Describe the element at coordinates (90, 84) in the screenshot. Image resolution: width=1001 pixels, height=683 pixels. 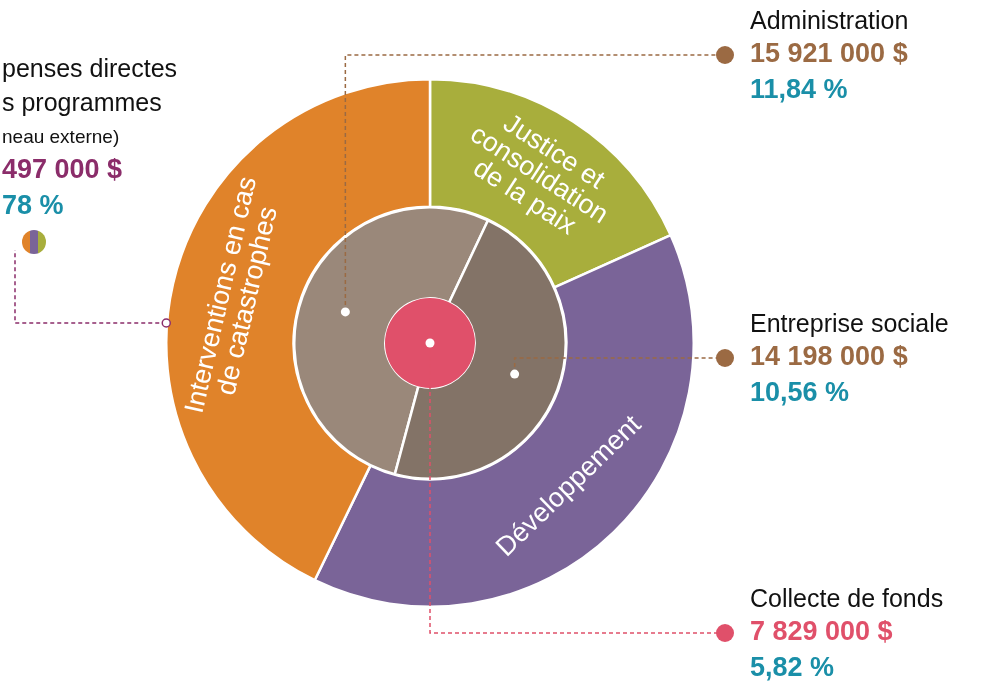
I see `text: penses directes s programmes` at that location.